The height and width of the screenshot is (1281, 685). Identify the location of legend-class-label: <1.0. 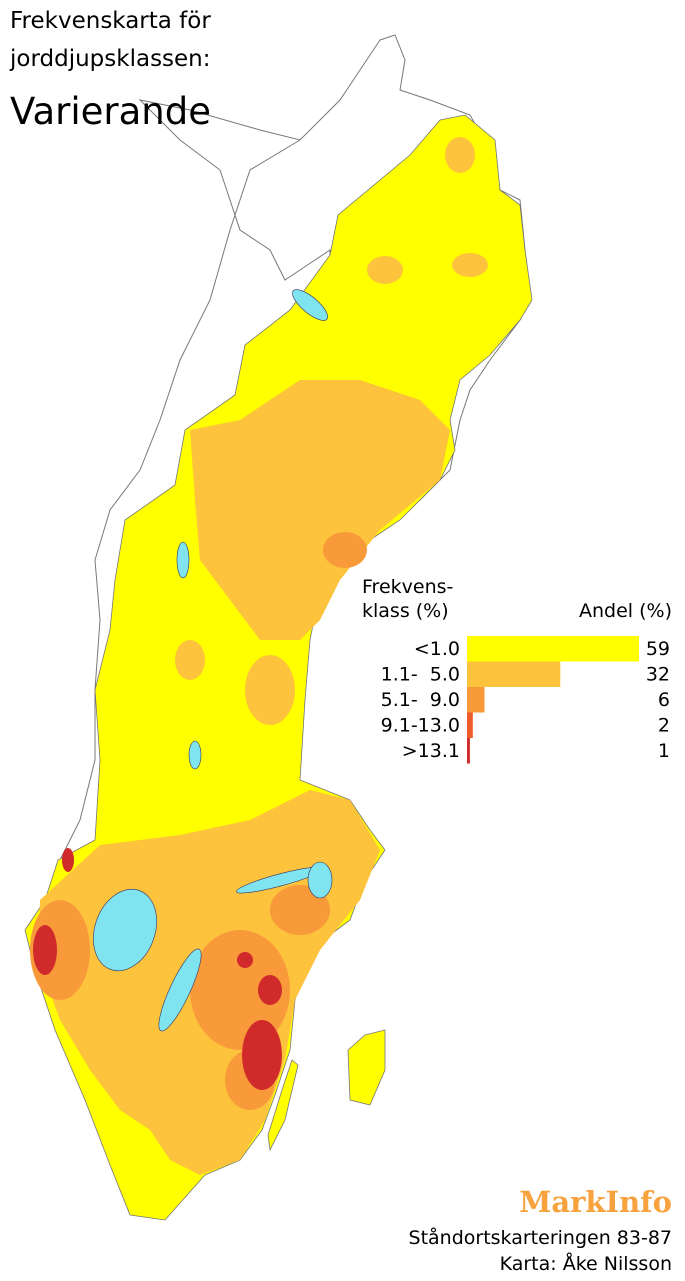
(437, 649).